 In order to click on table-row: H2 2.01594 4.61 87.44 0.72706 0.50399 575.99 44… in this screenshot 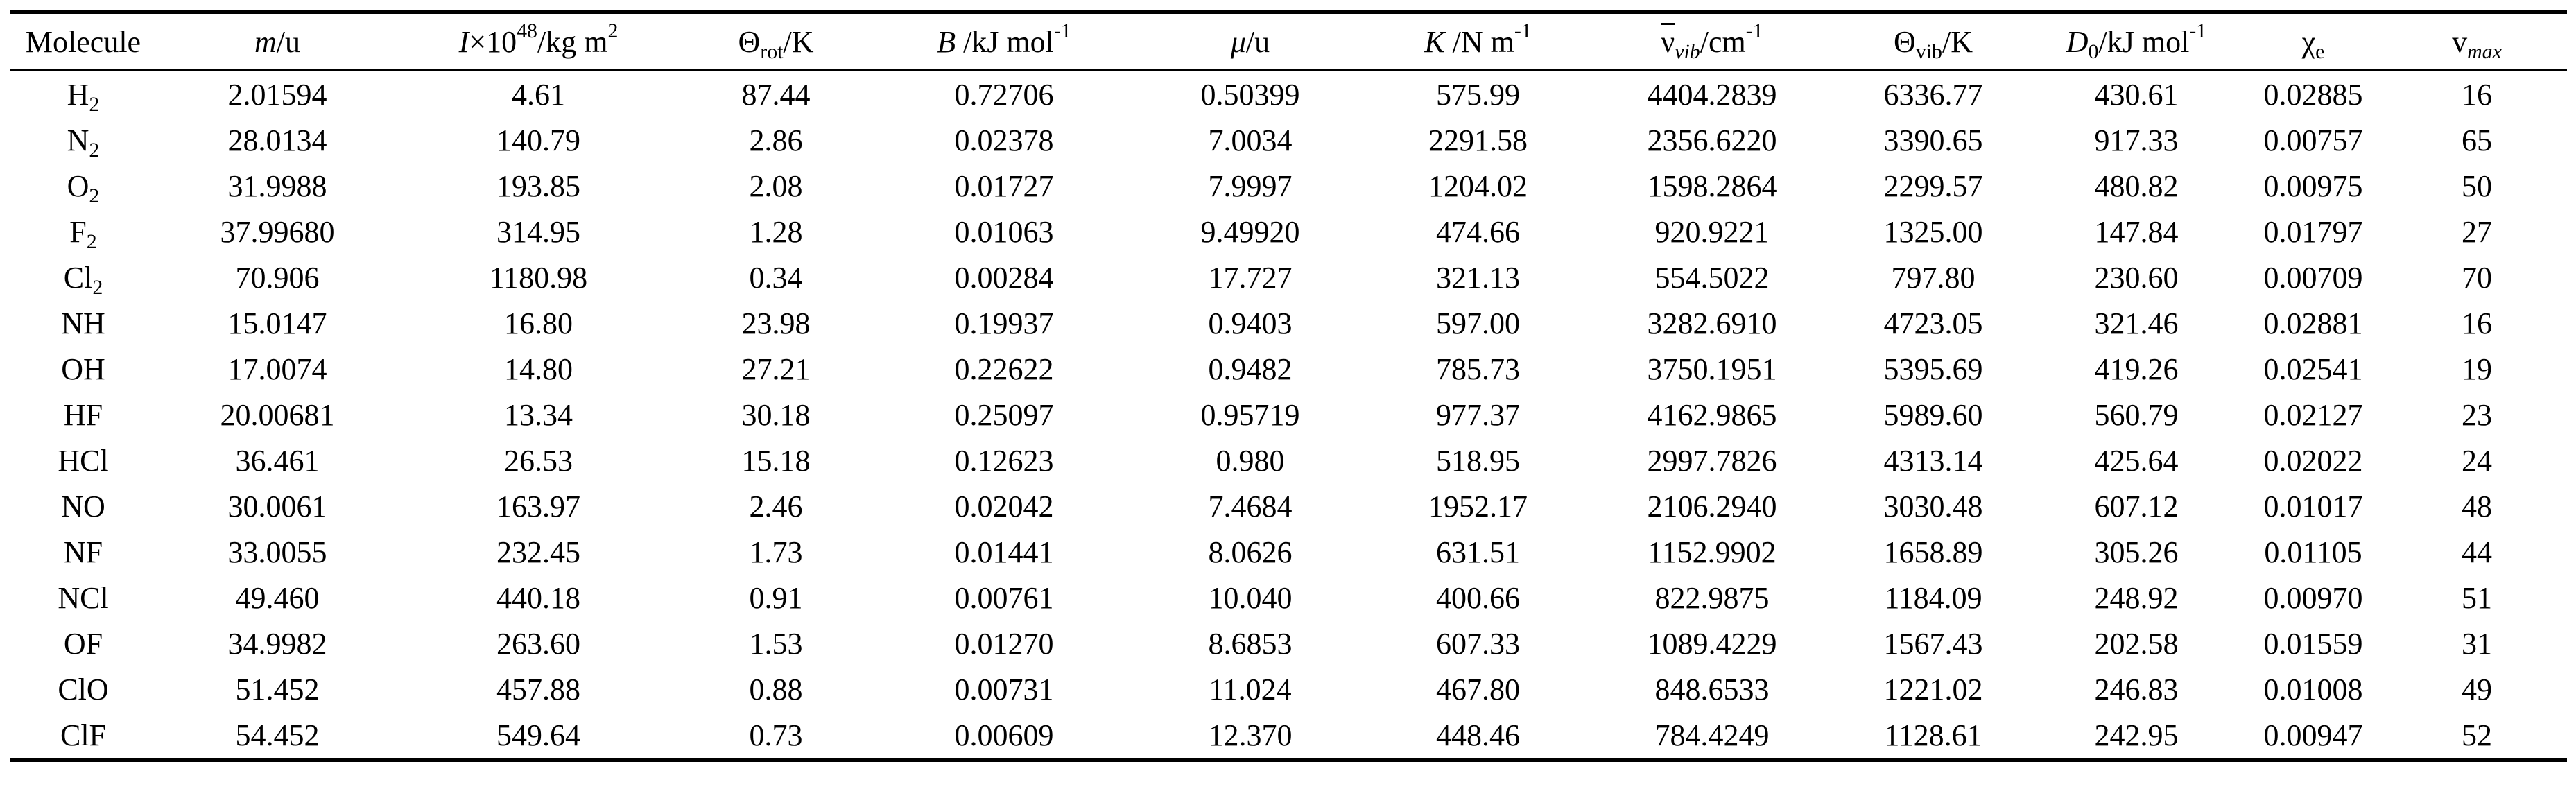, I will do `click(1288, 94)`.